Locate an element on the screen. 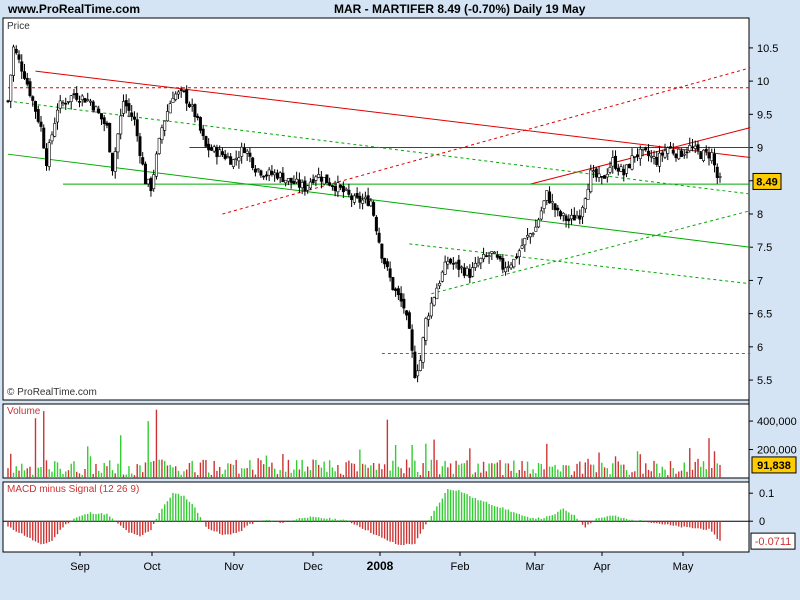 Image resolution: width=800 pixels, height=600 pixels. price-y-tick-label: 7 is located at coordinates (760, 281).